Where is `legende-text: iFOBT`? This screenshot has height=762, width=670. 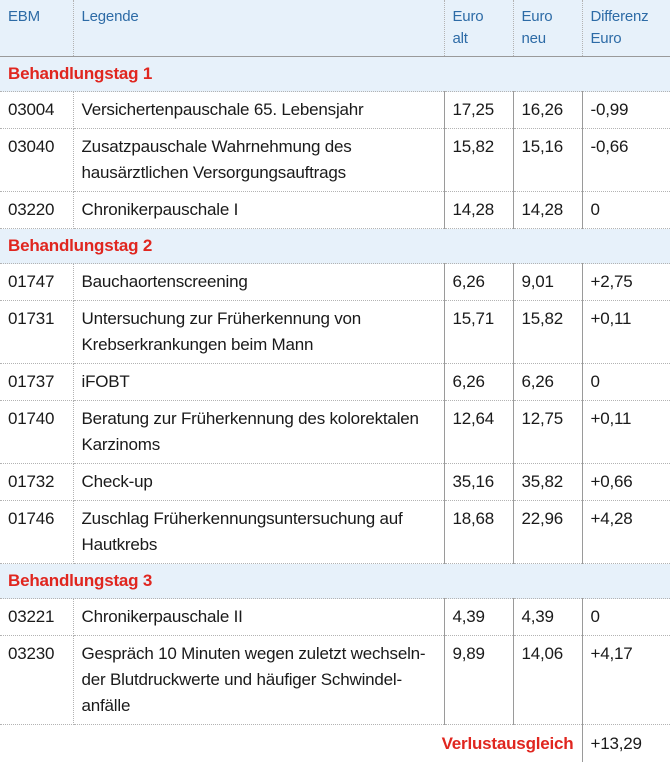 legende-text: iFOBT is located at coordinates (258, 382).